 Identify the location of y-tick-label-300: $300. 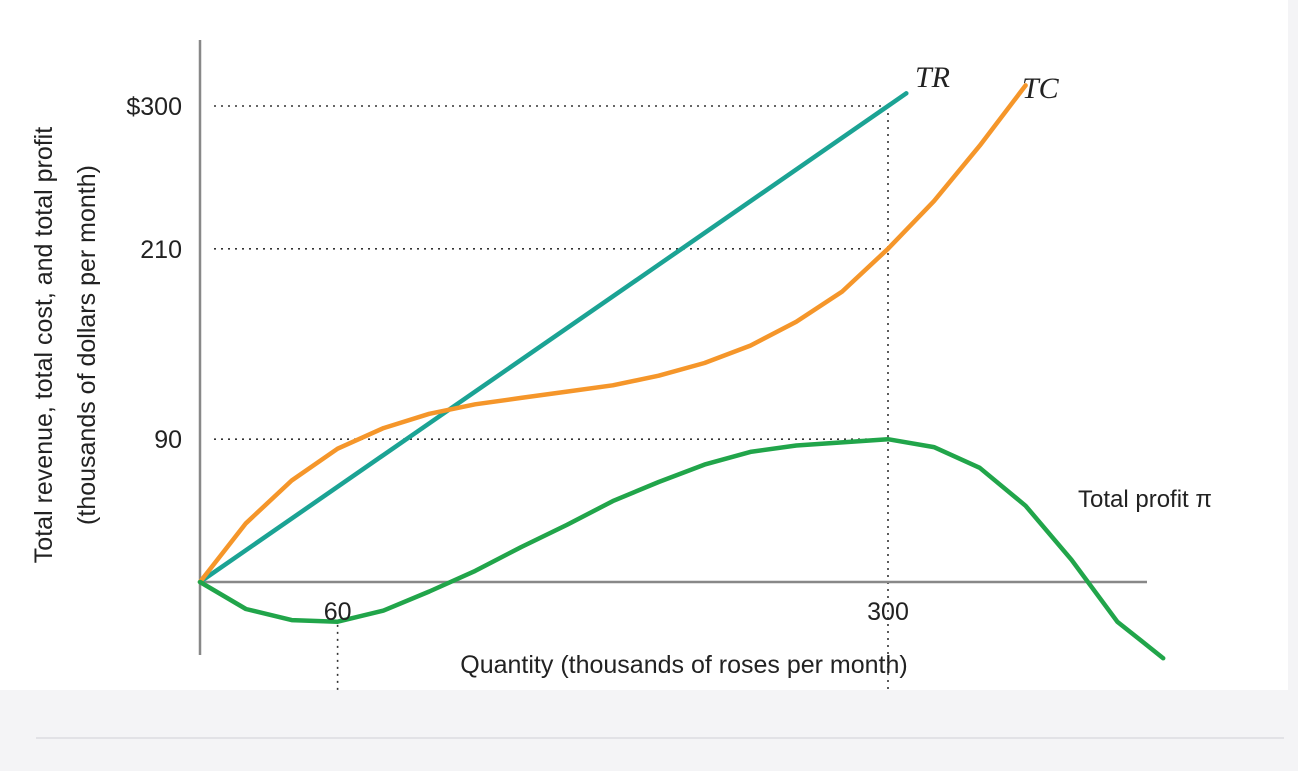
(154, 107).